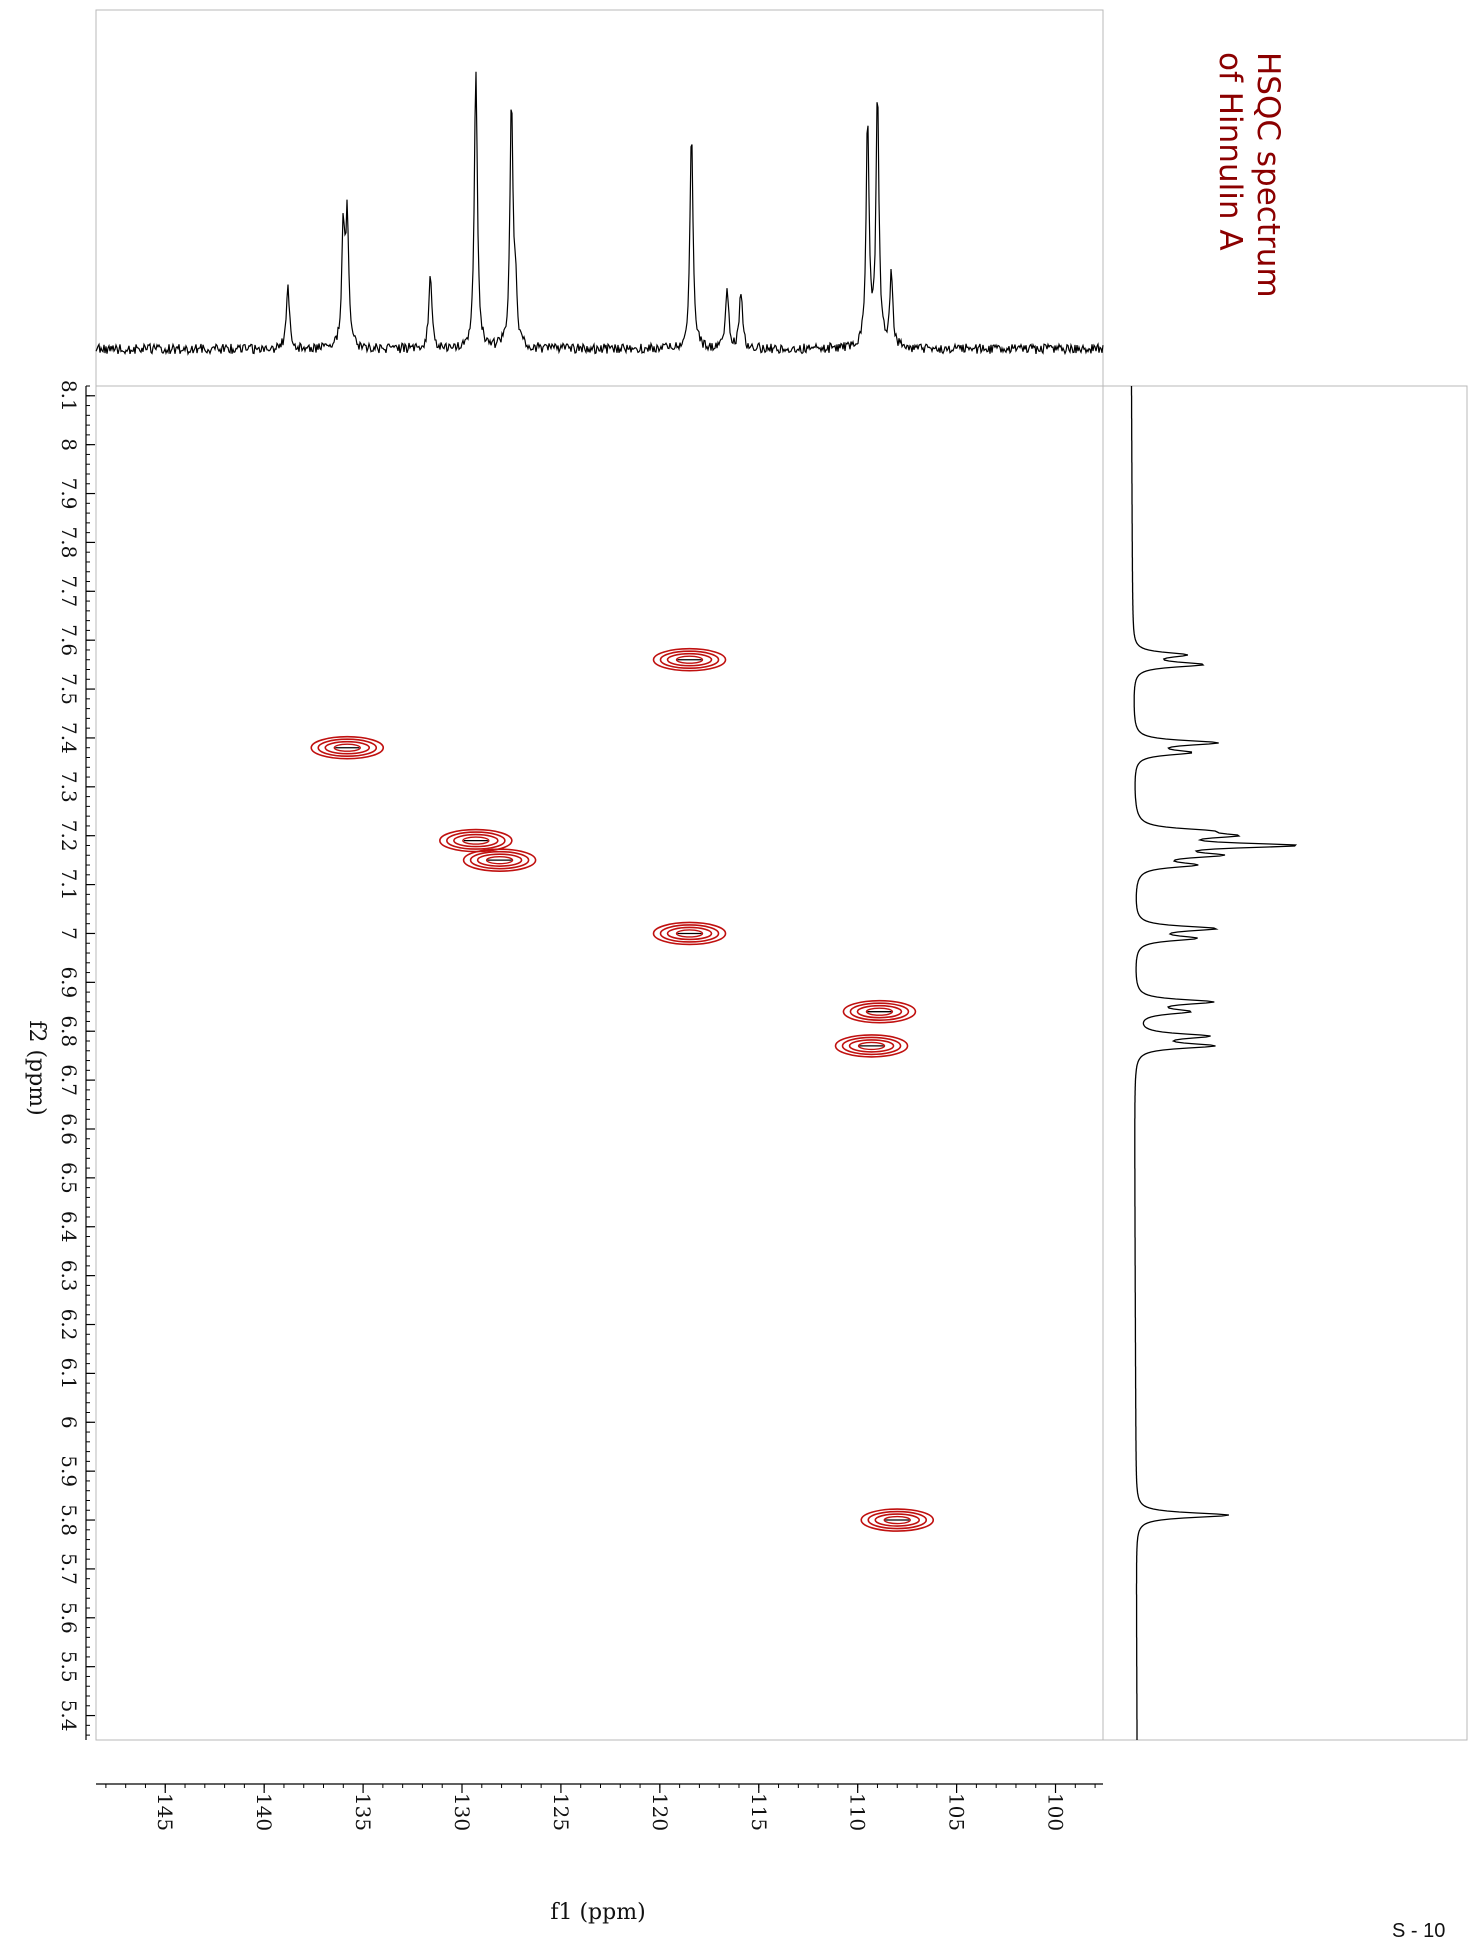  Describe the element at coordinates (69, 1667) in the screenshot. I see `f2-tick-label: 5.5` at that location.